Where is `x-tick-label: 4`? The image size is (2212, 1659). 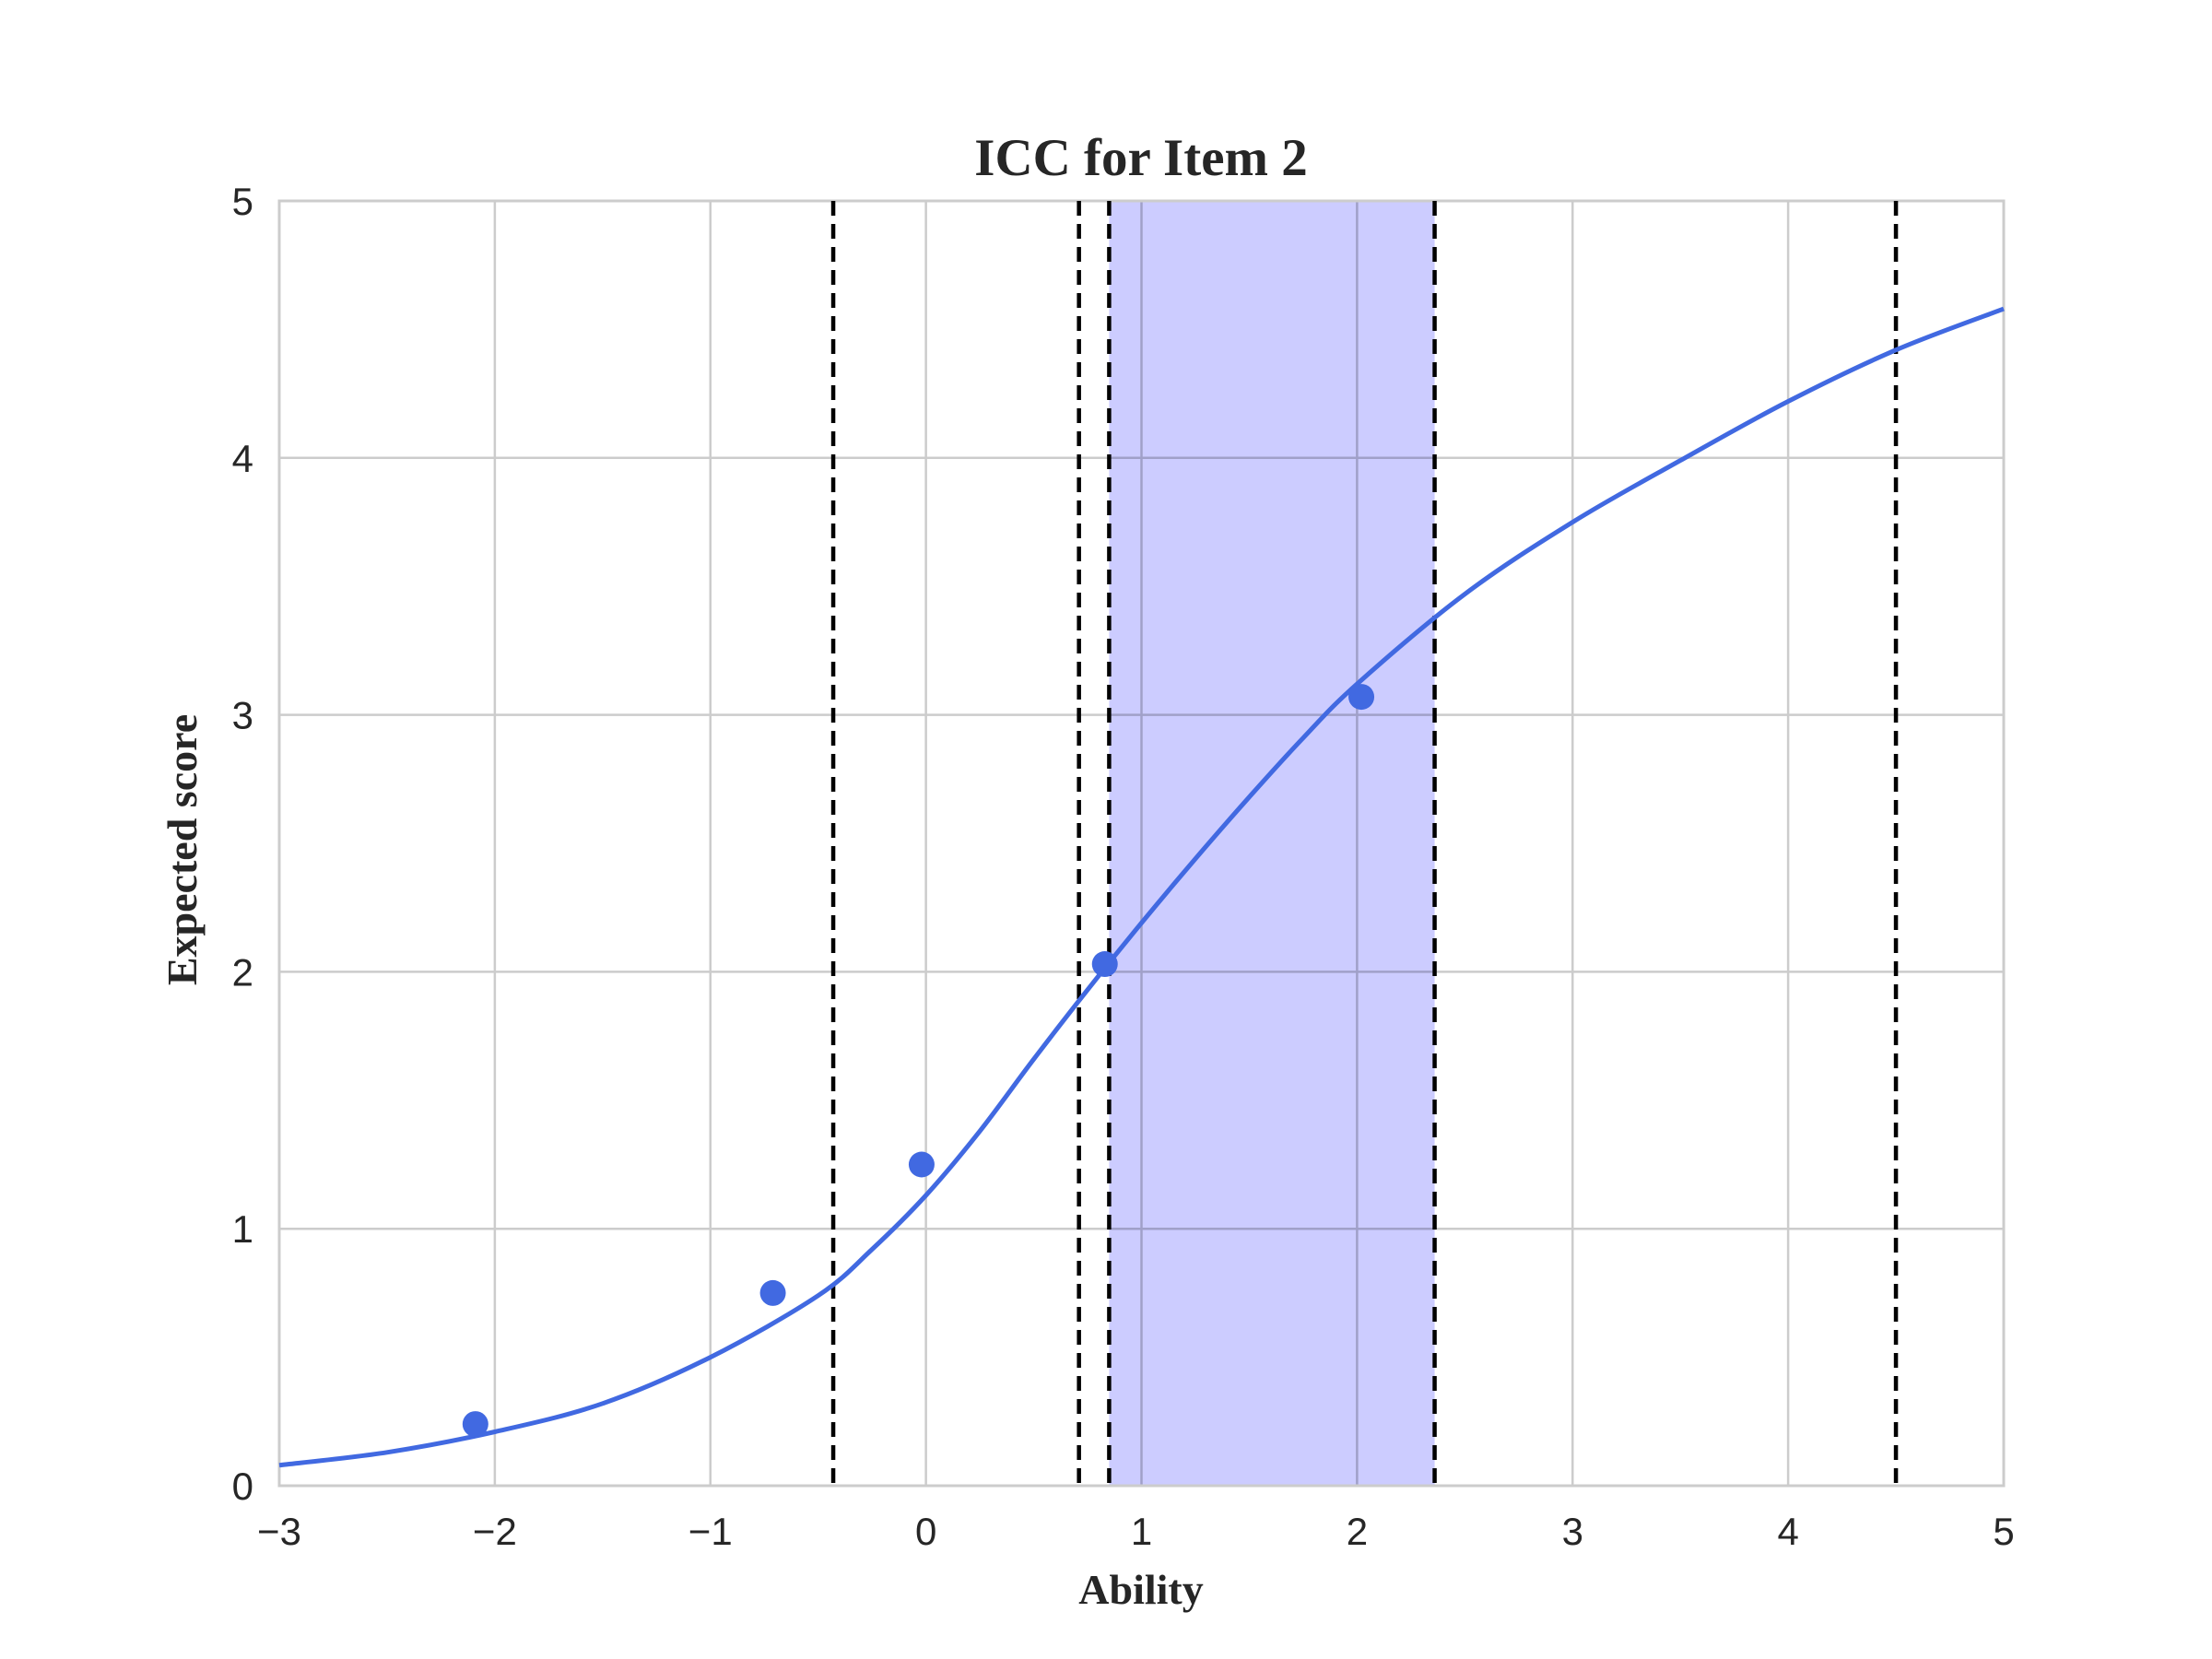
x-tick-label: 4 is located at coordinates (1787, 1531).